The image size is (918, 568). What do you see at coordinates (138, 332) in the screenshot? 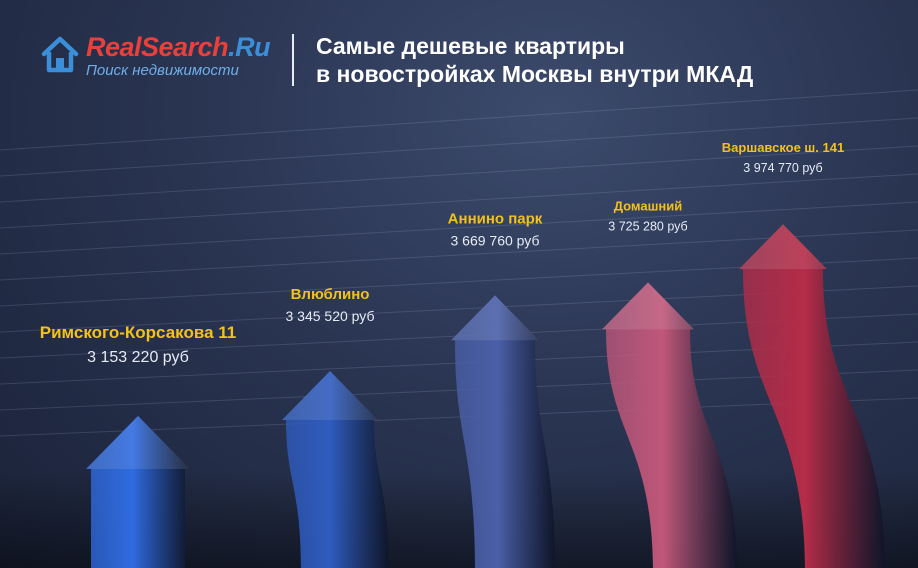
I see `category-label-1: Римского-Корсакова 11` at bounding box center [138, 332].